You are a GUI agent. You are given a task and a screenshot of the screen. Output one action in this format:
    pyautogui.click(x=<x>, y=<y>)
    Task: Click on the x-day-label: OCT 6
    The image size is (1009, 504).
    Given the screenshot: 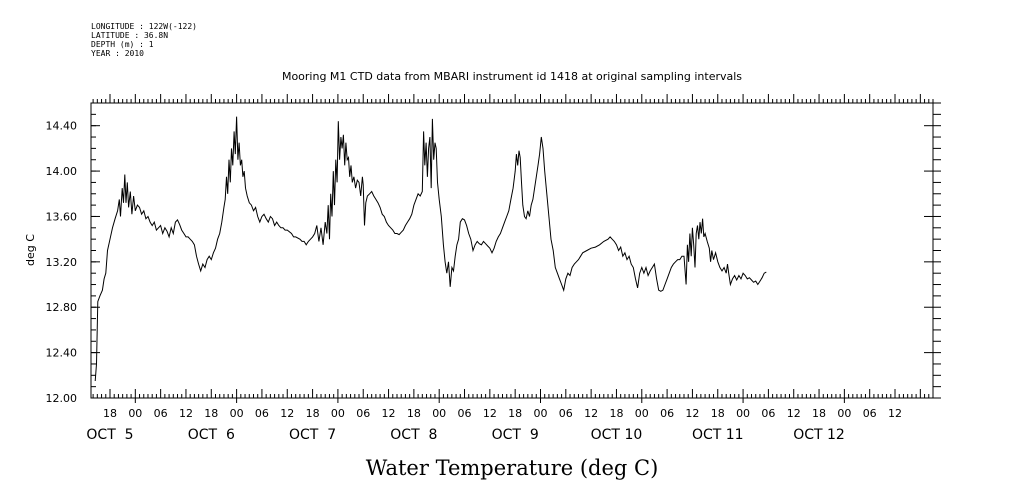 What is the action you would take?
    pyautogui.click(x=211, y=435)
    